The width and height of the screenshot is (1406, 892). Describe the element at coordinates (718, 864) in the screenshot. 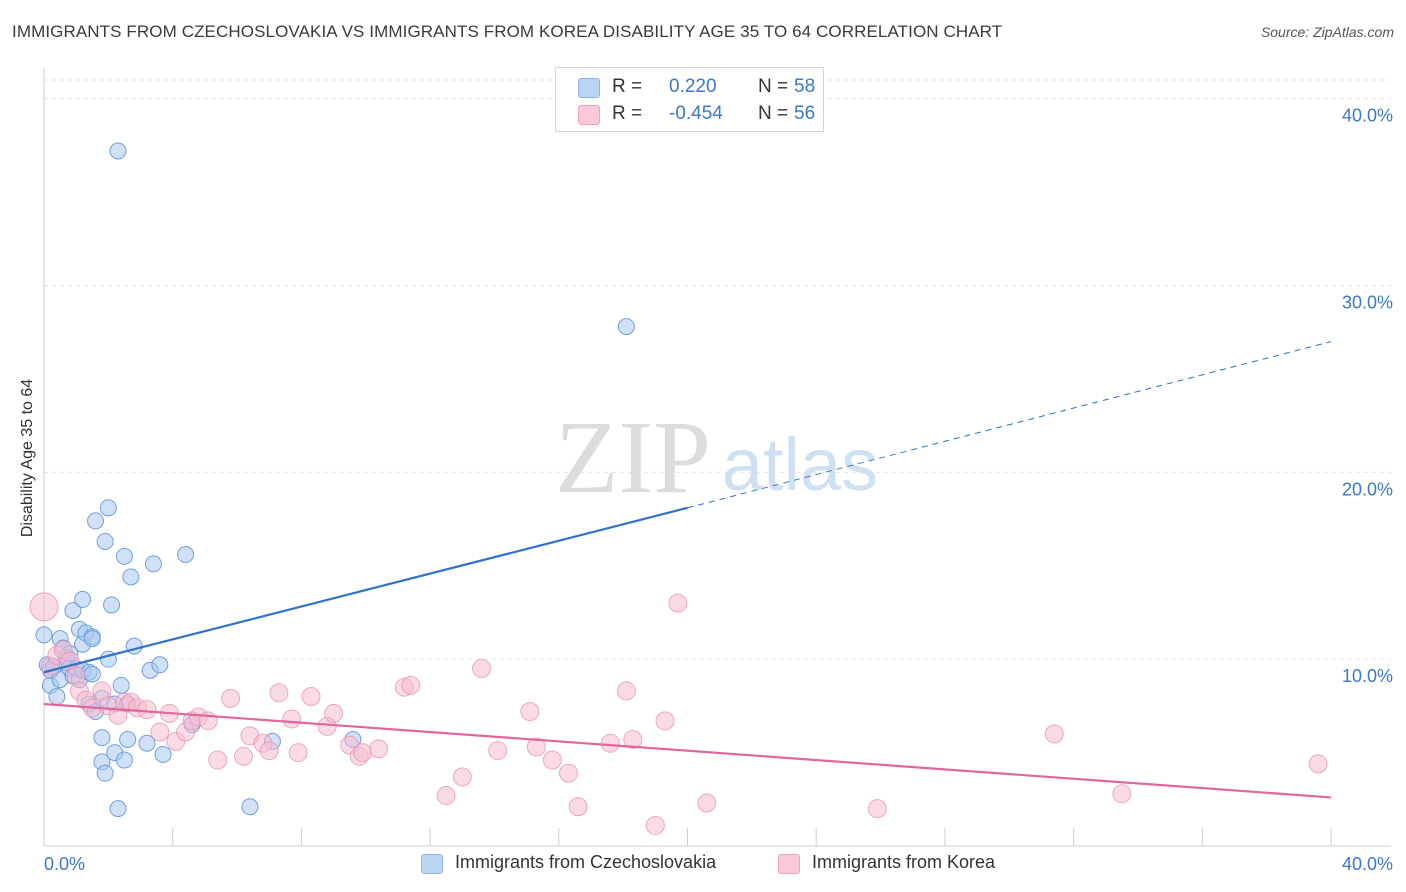

I see `x-tick-labels: 0.0% 40.0%` at that location.